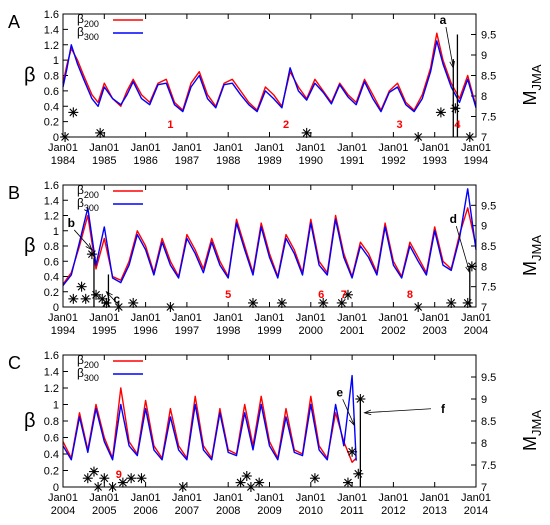  What do you see at coordinates (457, 125) in the screenshot?
I see `event-number: 4` at bounding box center [457, 125].